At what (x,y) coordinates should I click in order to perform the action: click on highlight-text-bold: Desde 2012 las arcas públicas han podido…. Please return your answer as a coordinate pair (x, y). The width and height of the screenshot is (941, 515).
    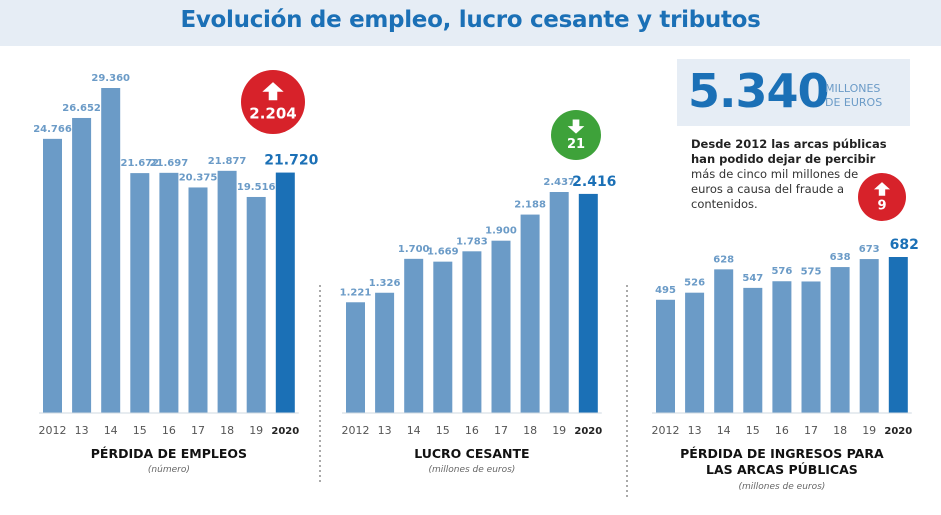
    Looking at the image, I should click on (789, 151).